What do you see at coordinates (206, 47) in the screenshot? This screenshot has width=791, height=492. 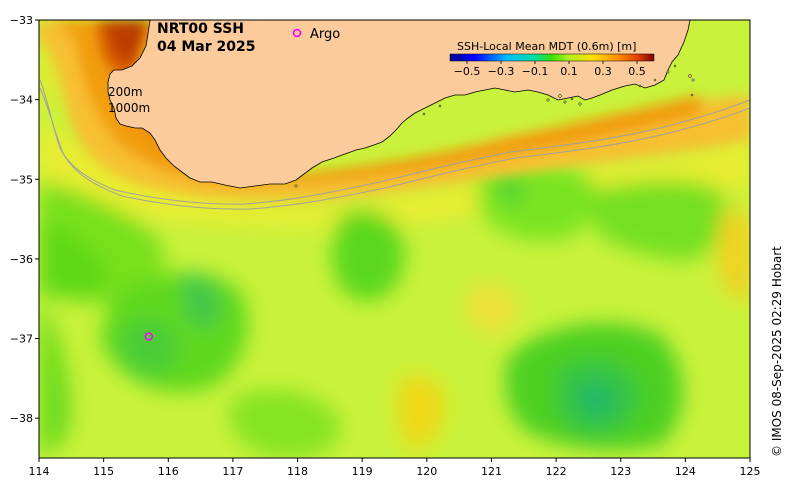 I see `date-title: 04 Mar 2025` at bounding box center [206, 47].